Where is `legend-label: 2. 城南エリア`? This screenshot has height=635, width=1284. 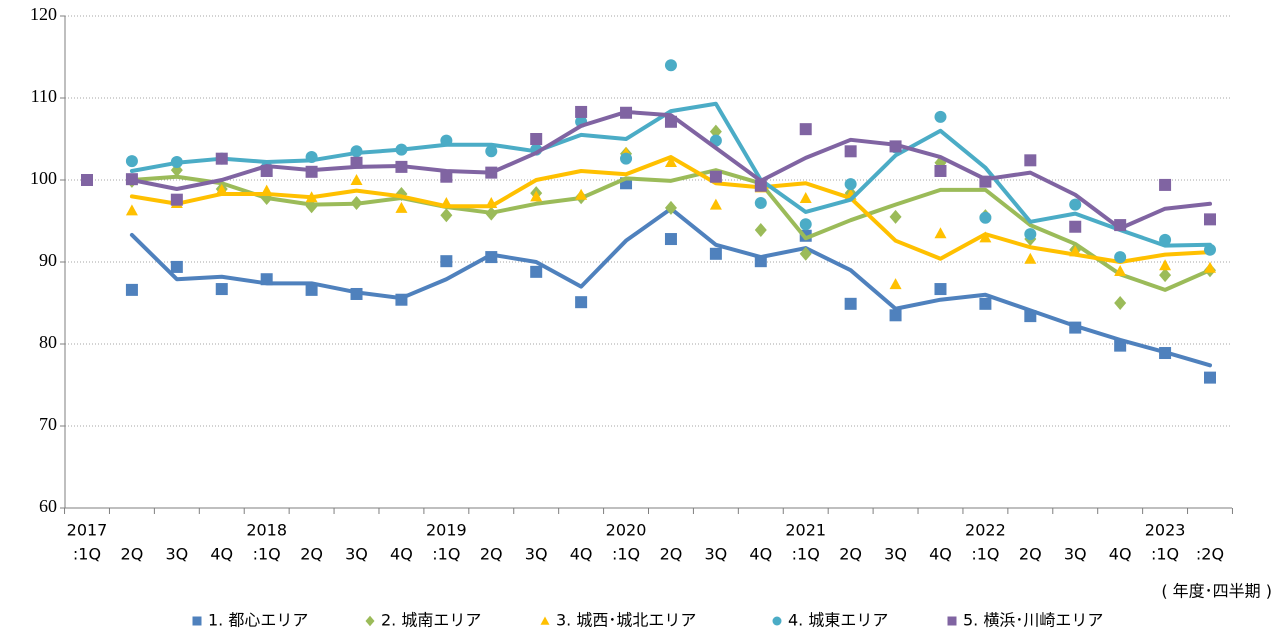
legend-label: 2. 城南エリア is located at coordinates (431, 620).